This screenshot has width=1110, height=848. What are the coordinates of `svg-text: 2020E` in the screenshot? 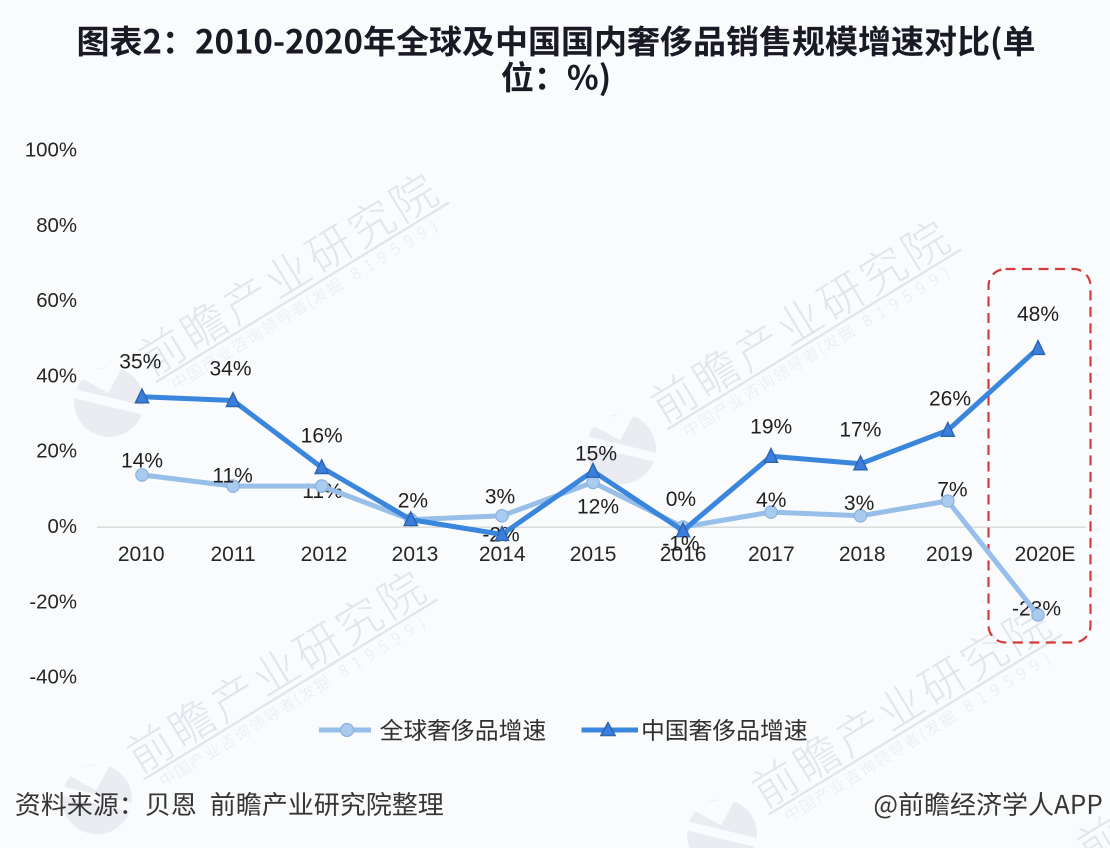 It's located at (1045, 554).